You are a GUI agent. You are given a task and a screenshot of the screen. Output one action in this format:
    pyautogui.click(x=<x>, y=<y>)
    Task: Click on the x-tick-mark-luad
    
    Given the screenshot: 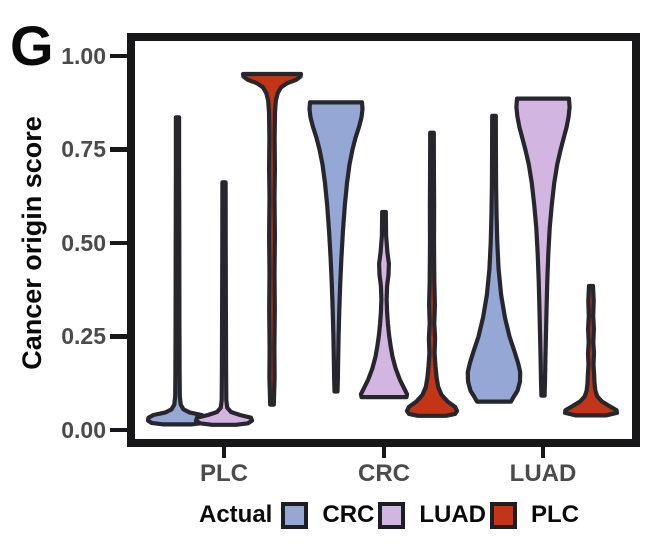 What is the action you would take?
    pyautogui.click(x=543, y=452)
    